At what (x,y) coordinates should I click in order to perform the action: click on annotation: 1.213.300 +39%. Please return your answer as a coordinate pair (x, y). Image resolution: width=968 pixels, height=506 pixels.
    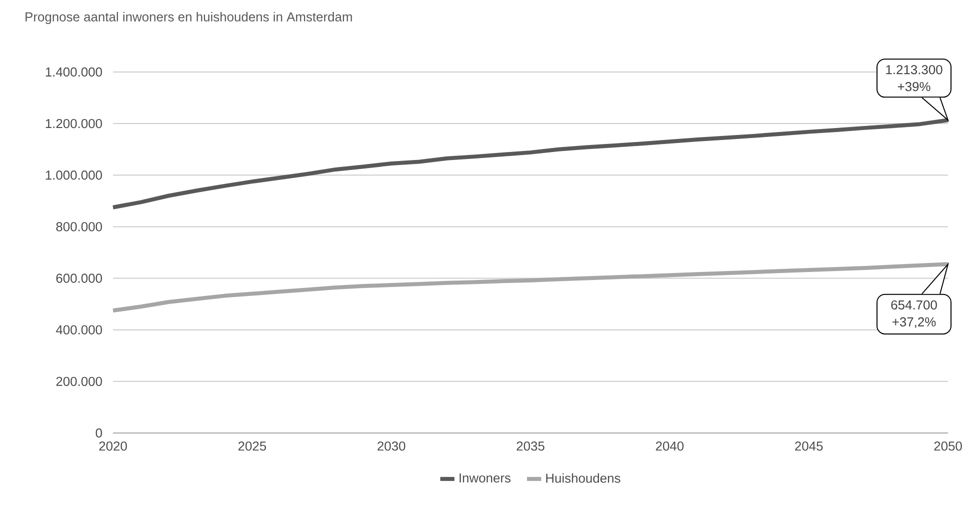
    Looking at the image, I should click on (914, 78).